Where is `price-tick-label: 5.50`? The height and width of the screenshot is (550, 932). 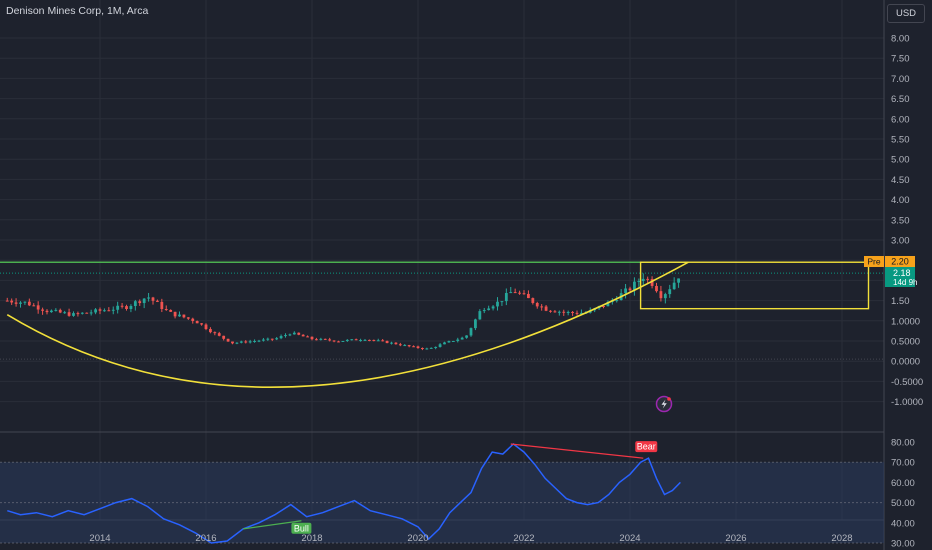 price-tick-label: 5.50 is located at coordinates (900, 140).